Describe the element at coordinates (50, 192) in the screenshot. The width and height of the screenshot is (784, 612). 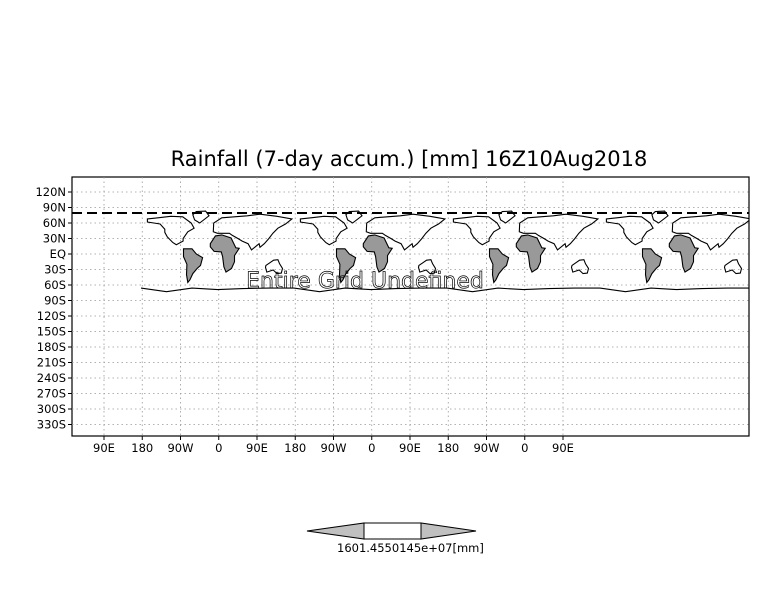
I see `lat-label: 120N` at that location.